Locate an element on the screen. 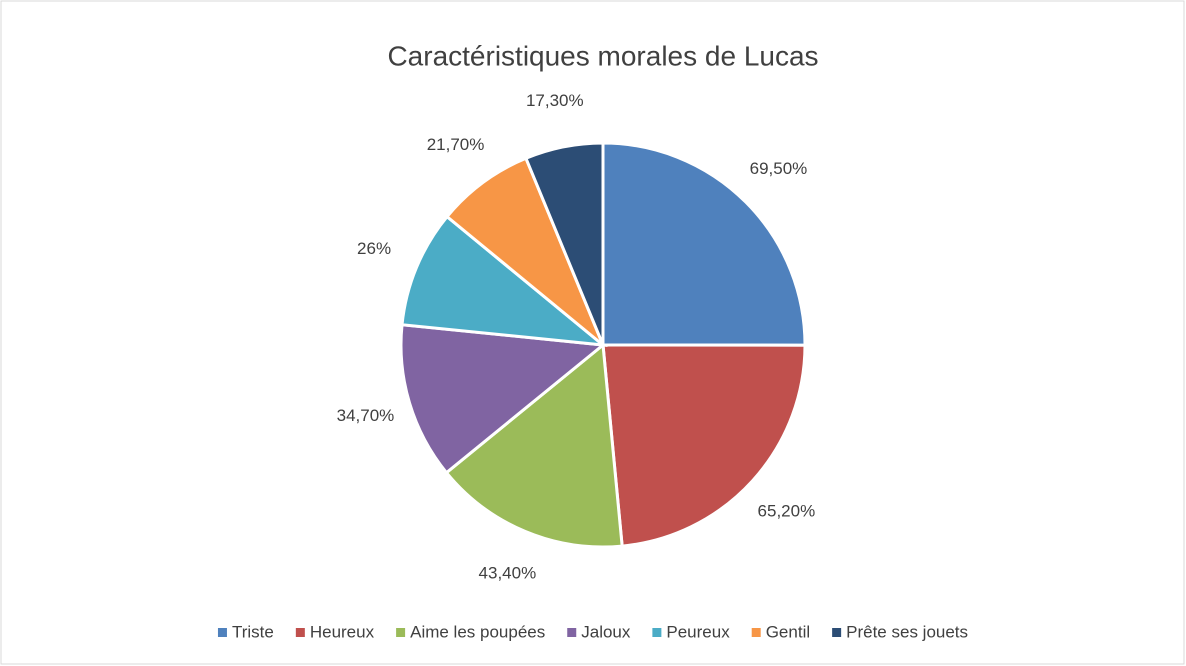 This screenshot has width=1186, height=666. data-label: 17,30% is located at coordinates (555, 100).